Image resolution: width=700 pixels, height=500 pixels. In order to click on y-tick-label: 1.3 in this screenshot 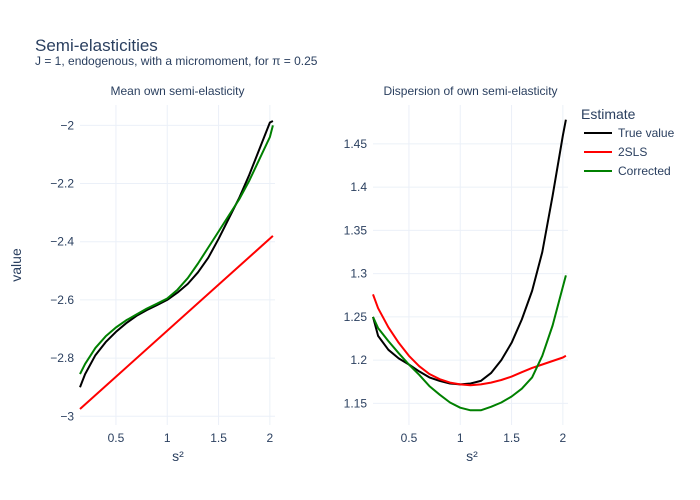, I will do `click(358, 274)`.